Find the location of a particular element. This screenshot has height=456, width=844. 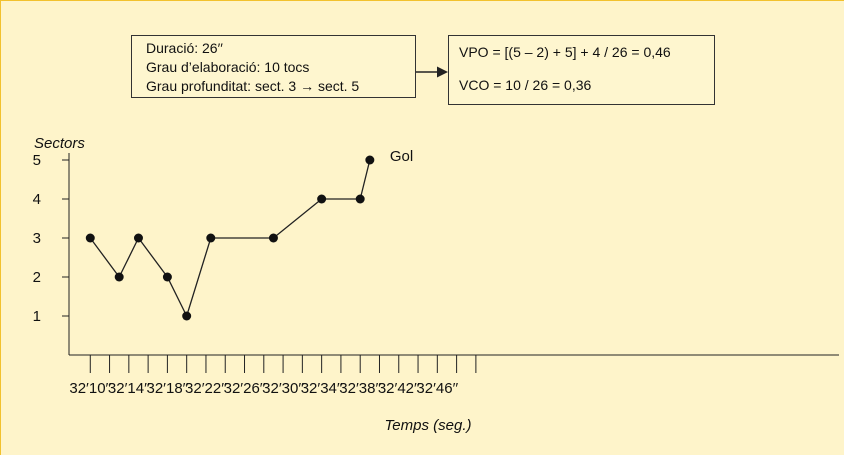

x-tick-label: 32′22′′ is located at coordinates (206, 388).